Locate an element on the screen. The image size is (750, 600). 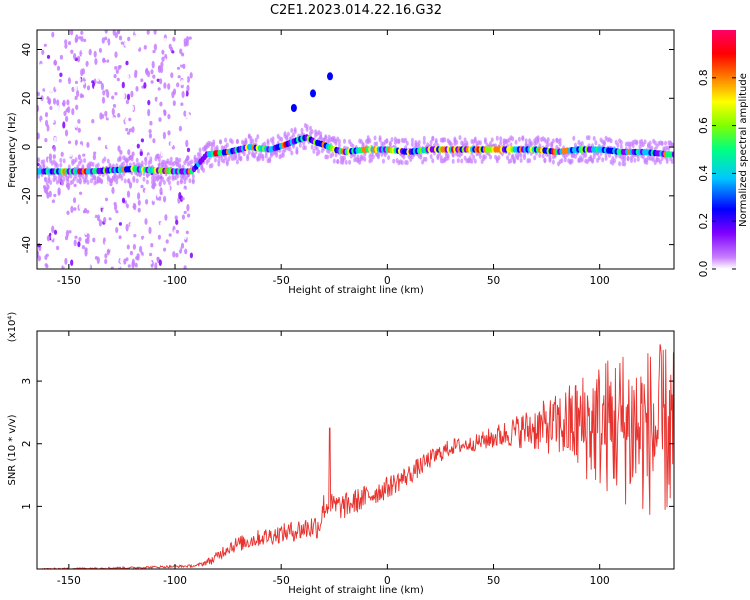
x-tick-label: -150 is located at coordinates (69, 581).